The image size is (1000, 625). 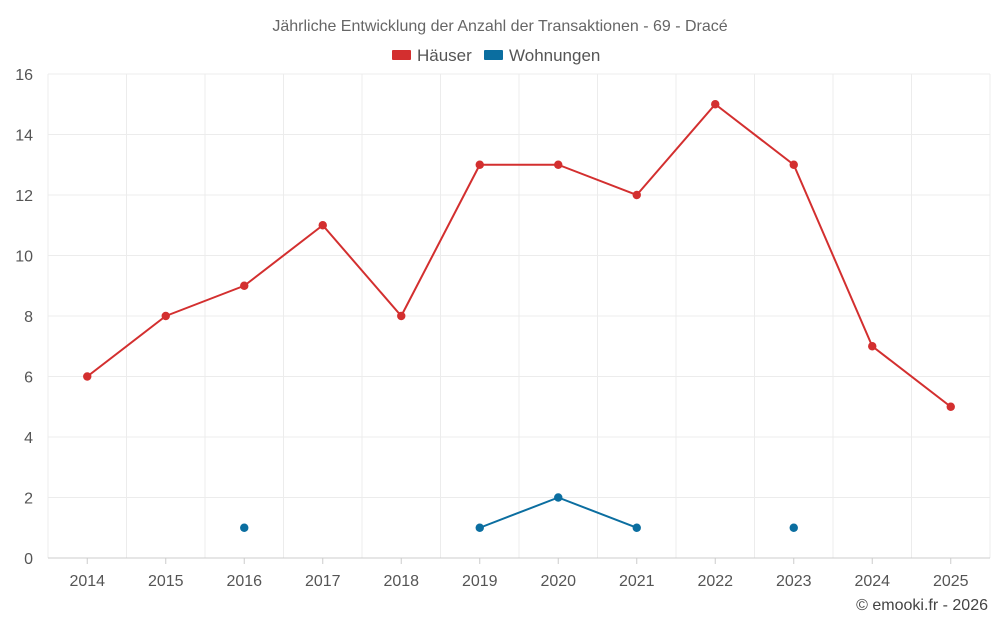 What do you see at coordinates (28, 559) in the screenshot?
I see `y-tick-label: 0` at bounding box center [28, 559].